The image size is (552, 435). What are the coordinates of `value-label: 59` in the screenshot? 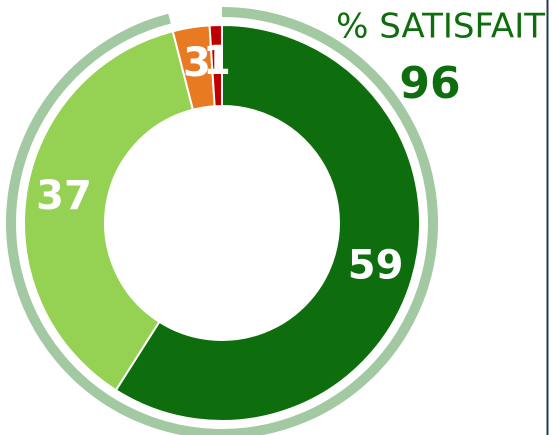 It's located at (376, 266).